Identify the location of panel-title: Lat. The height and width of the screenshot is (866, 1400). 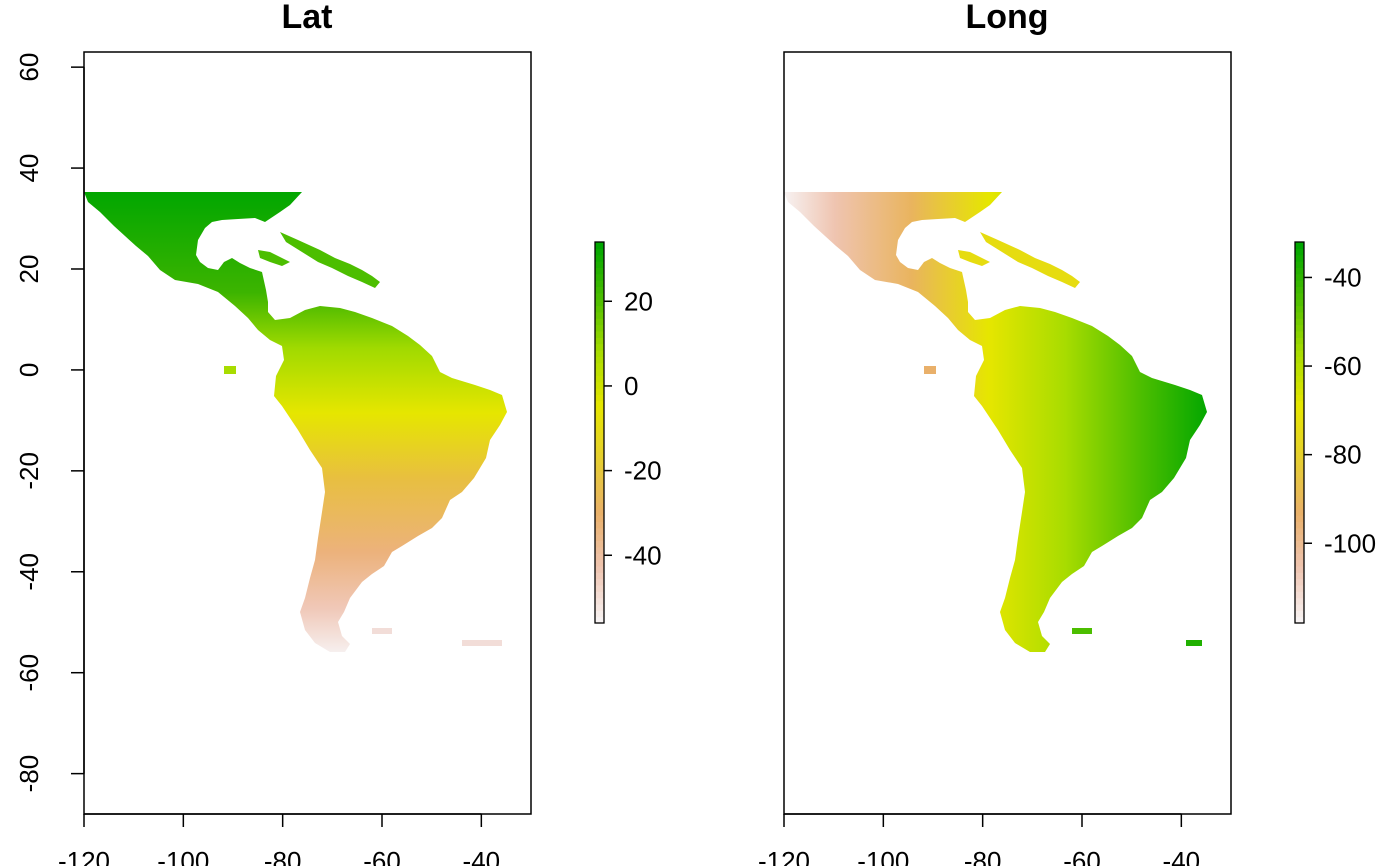
(307, 18).